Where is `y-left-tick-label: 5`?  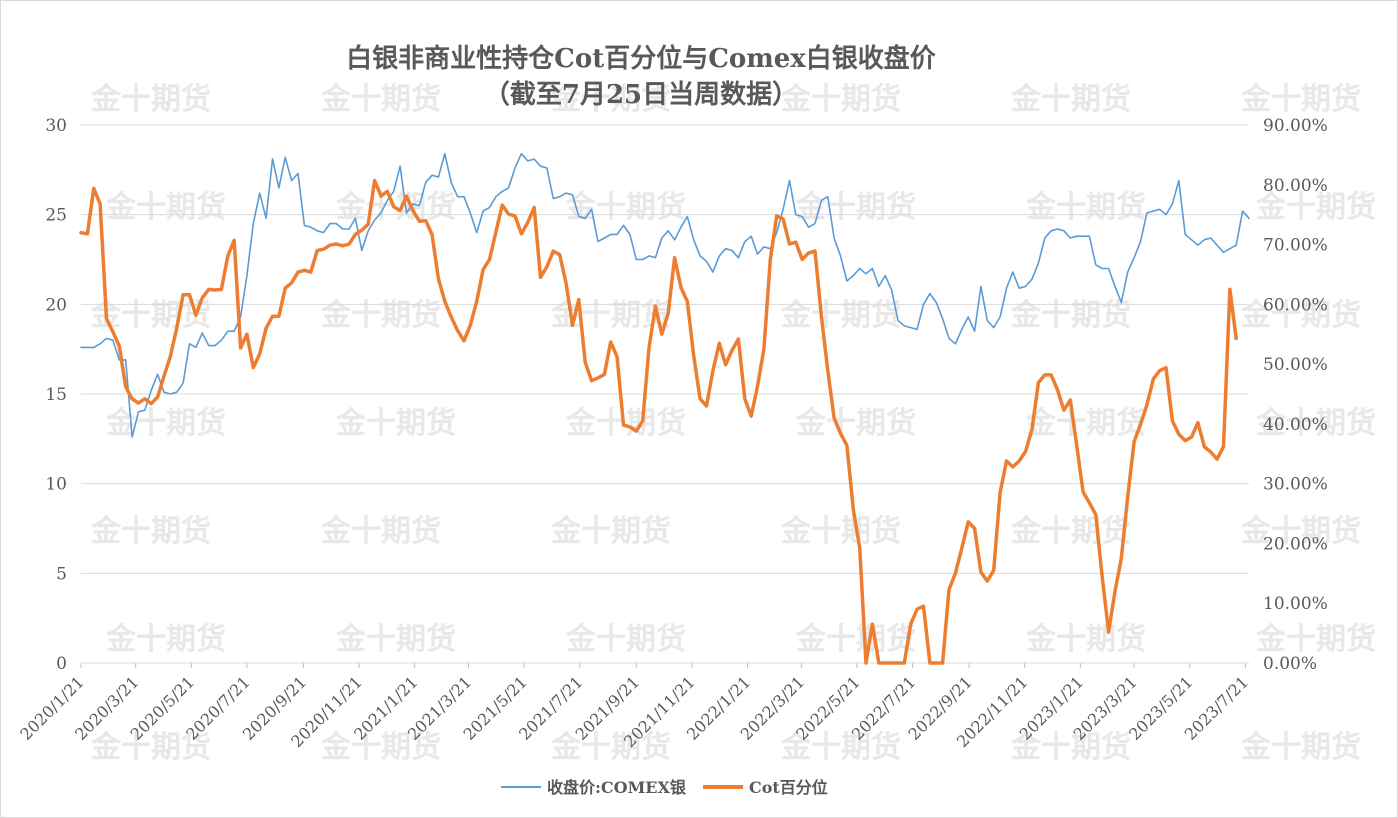 y-left-tick-label: 5 is located at coordinates (61, 574).